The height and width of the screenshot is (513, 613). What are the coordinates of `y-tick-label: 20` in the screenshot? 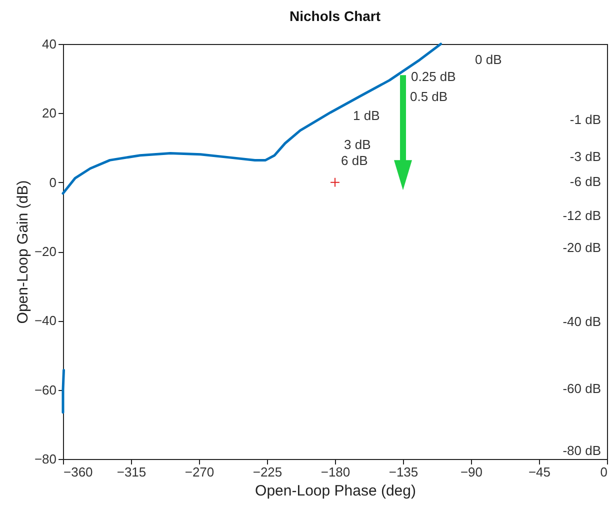 It's located at (49, 113).